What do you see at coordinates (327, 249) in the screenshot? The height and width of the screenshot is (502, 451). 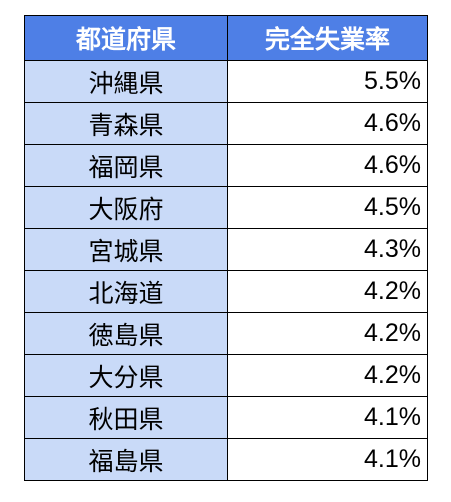 I see `rate-cell: 4.3%` at bounding box center [327, 249].